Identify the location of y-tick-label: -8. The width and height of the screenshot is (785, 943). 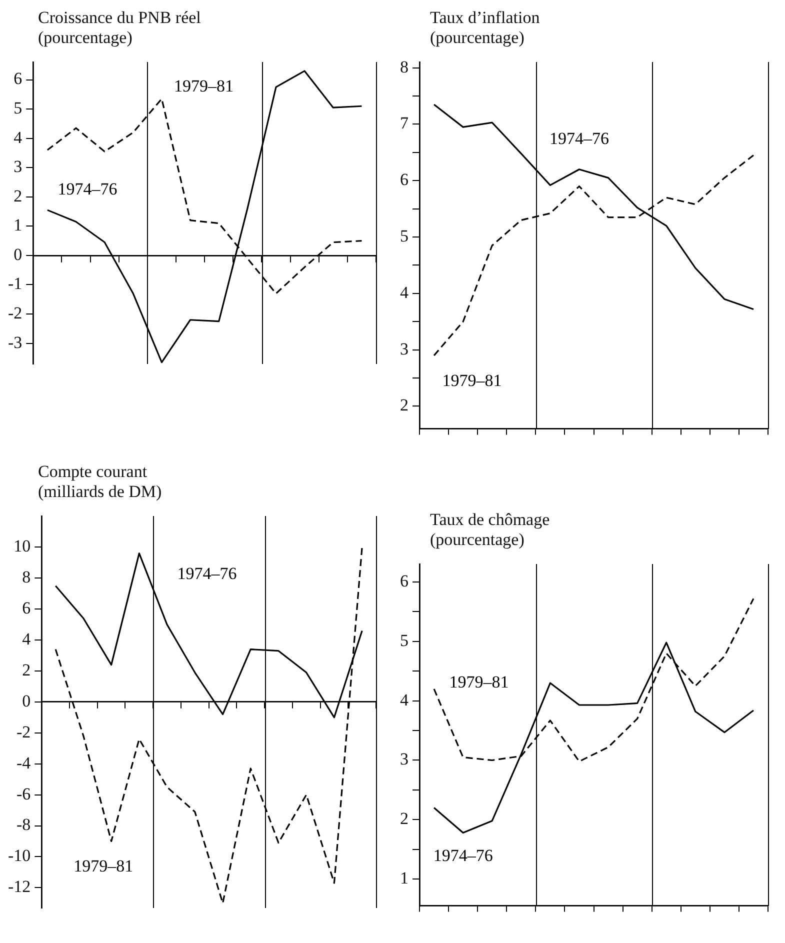
(23, 824).